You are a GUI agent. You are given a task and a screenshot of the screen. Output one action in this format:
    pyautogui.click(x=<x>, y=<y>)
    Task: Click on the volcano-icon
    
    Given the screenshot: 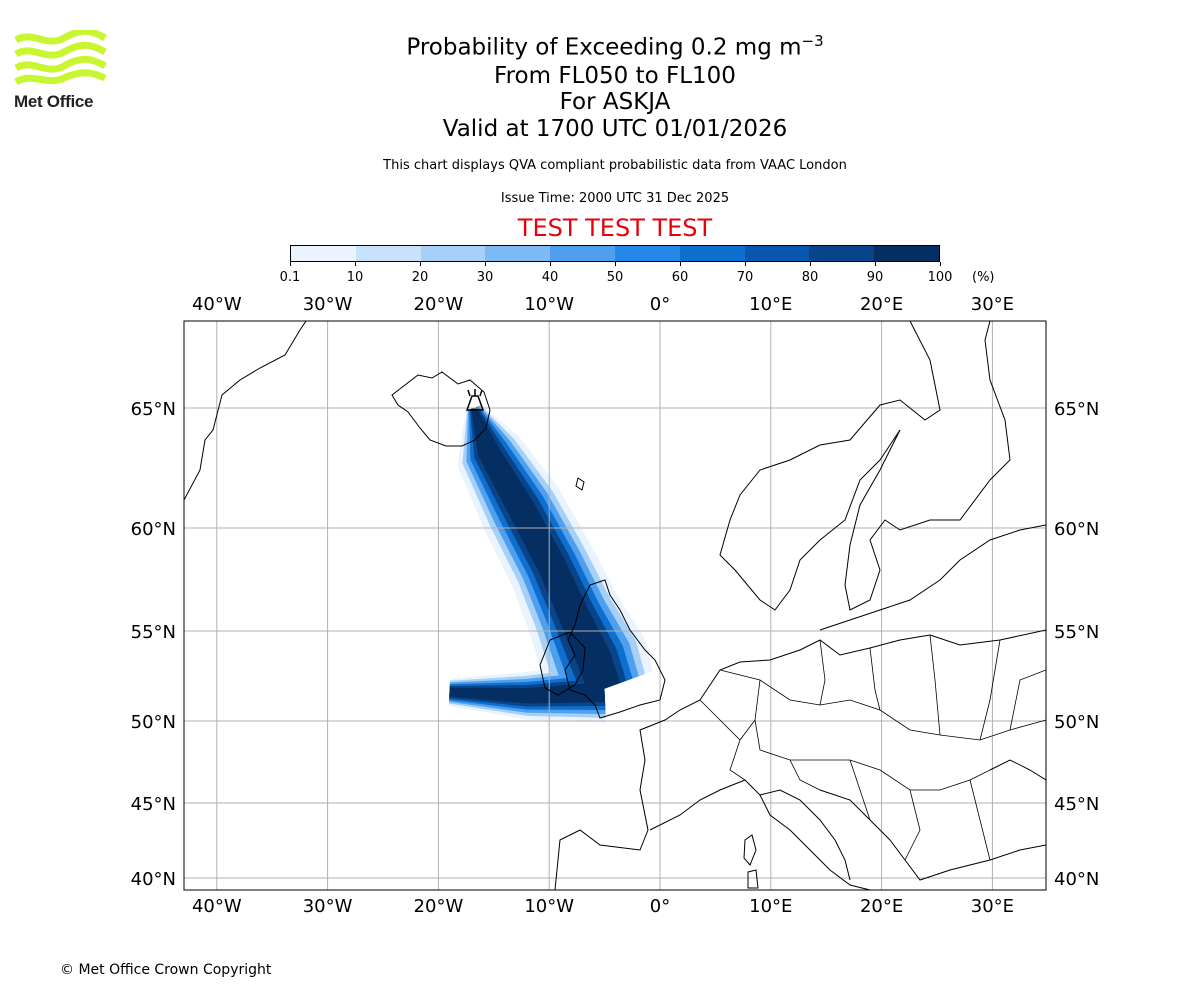 What is the action you would take?
    pyautogui.click(x=475, y=400)
    